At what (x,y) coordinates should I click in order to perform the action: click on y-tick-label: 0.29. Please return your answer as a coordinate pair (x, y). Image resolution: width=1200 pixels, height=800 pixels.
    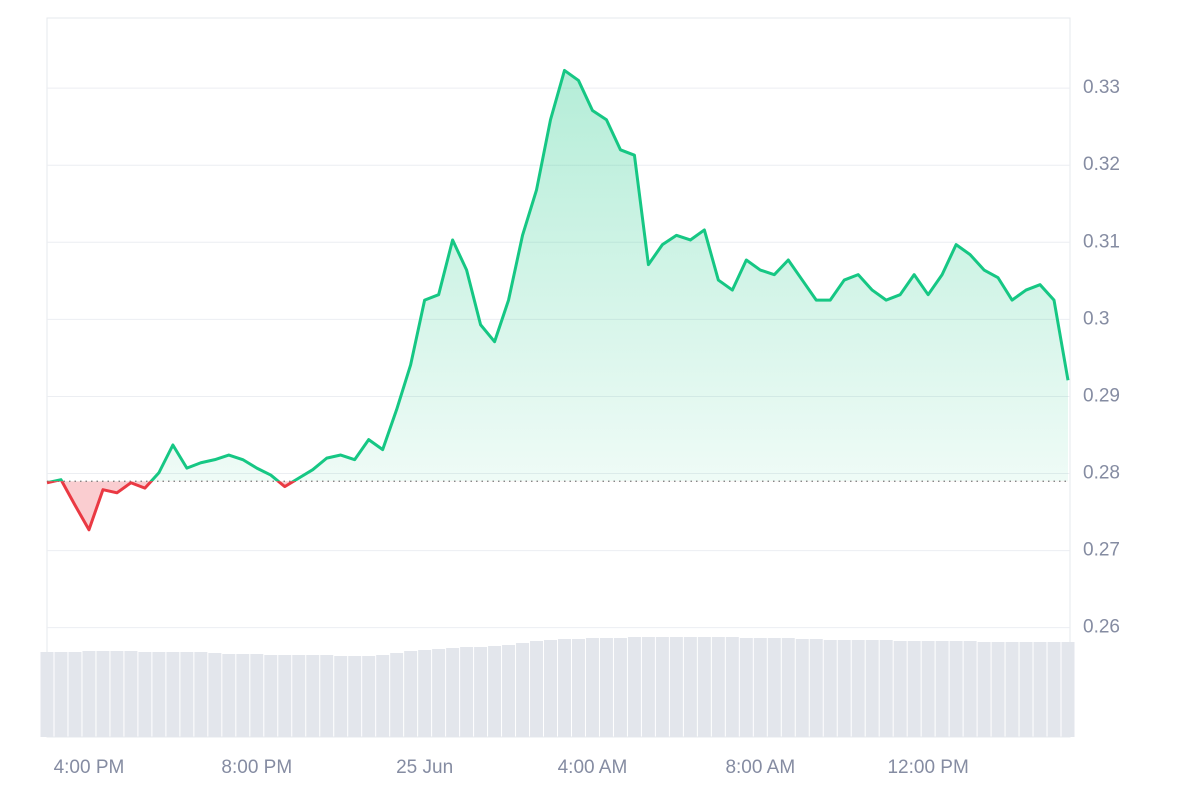
    Looking at the image, I should click on (1101, 395).